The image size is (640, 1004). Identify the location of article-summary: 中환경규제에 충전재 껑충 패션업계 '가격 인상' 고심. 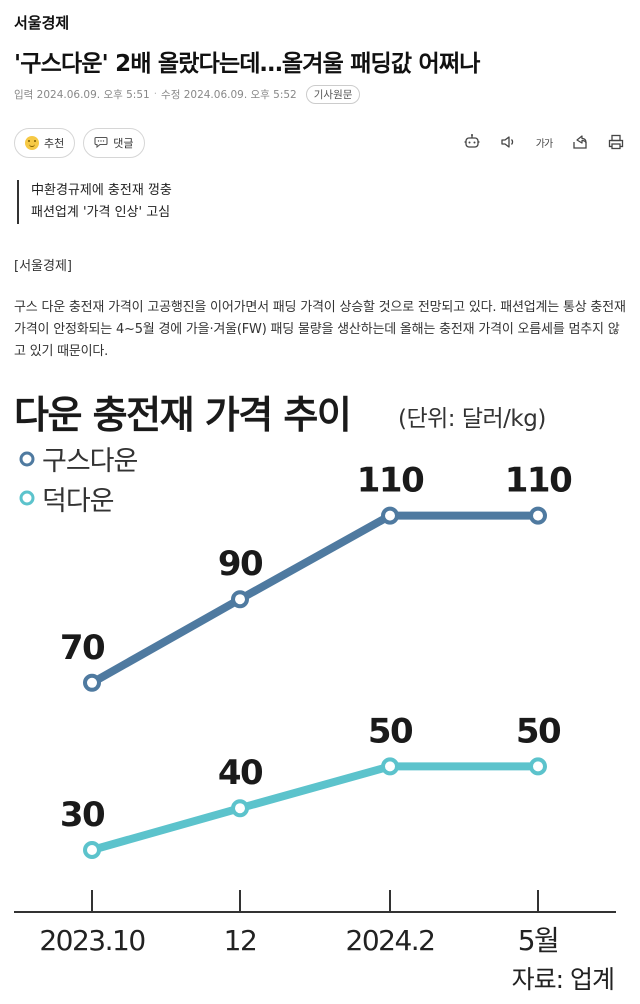
(94, 202).